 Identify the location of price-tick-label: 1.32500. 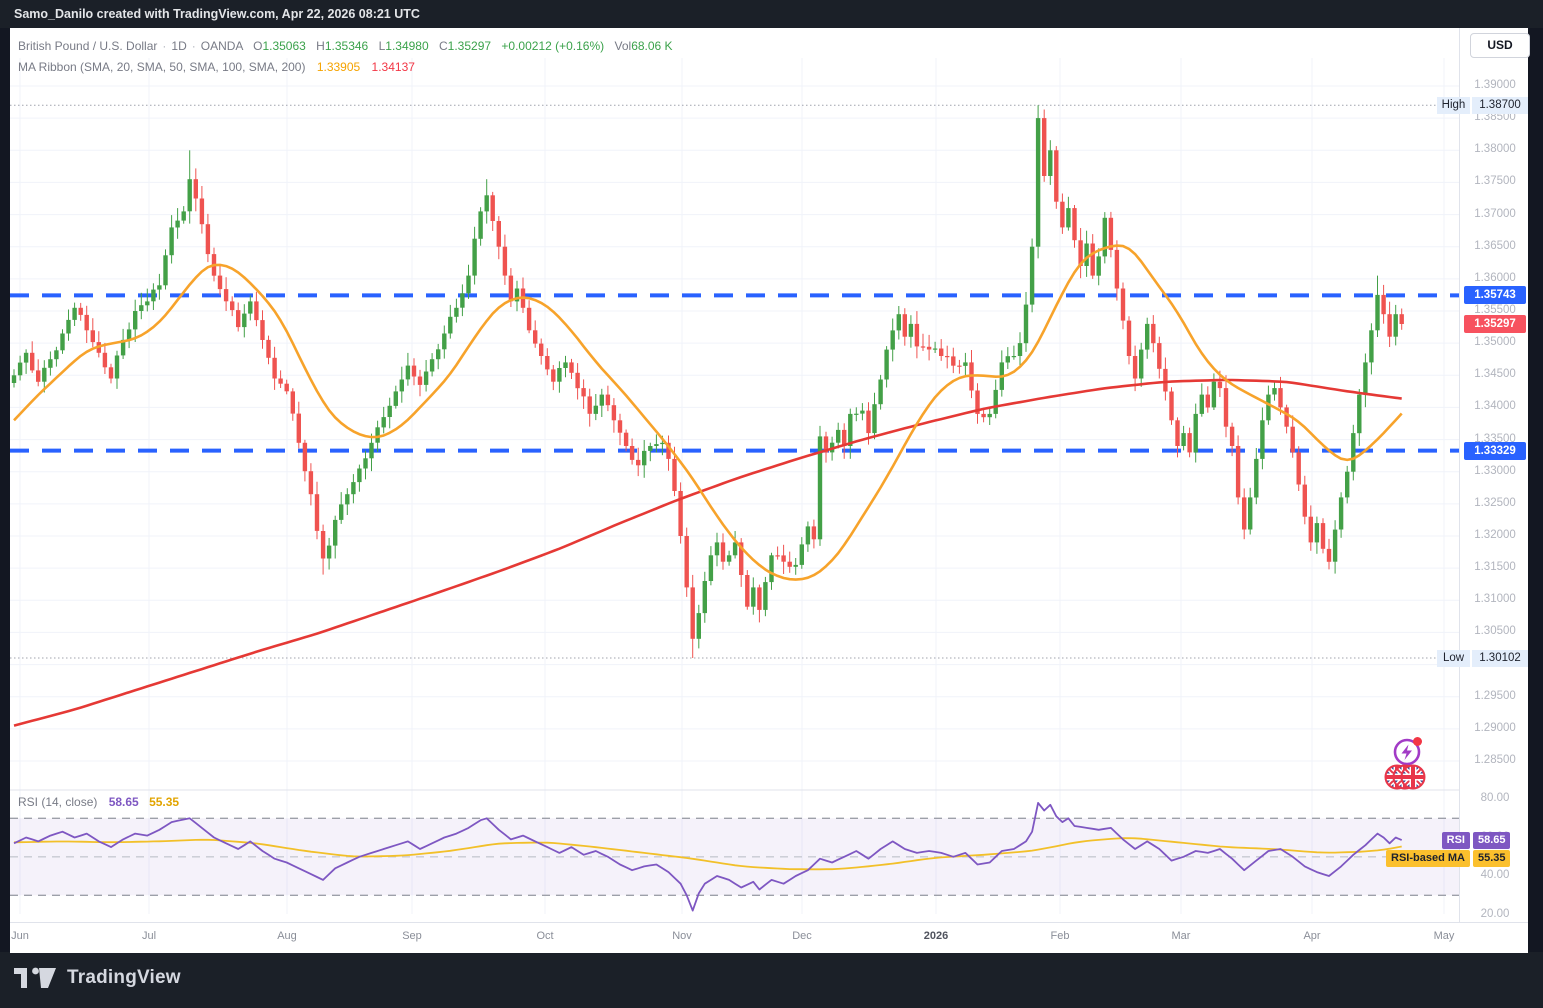
(1495, 502).